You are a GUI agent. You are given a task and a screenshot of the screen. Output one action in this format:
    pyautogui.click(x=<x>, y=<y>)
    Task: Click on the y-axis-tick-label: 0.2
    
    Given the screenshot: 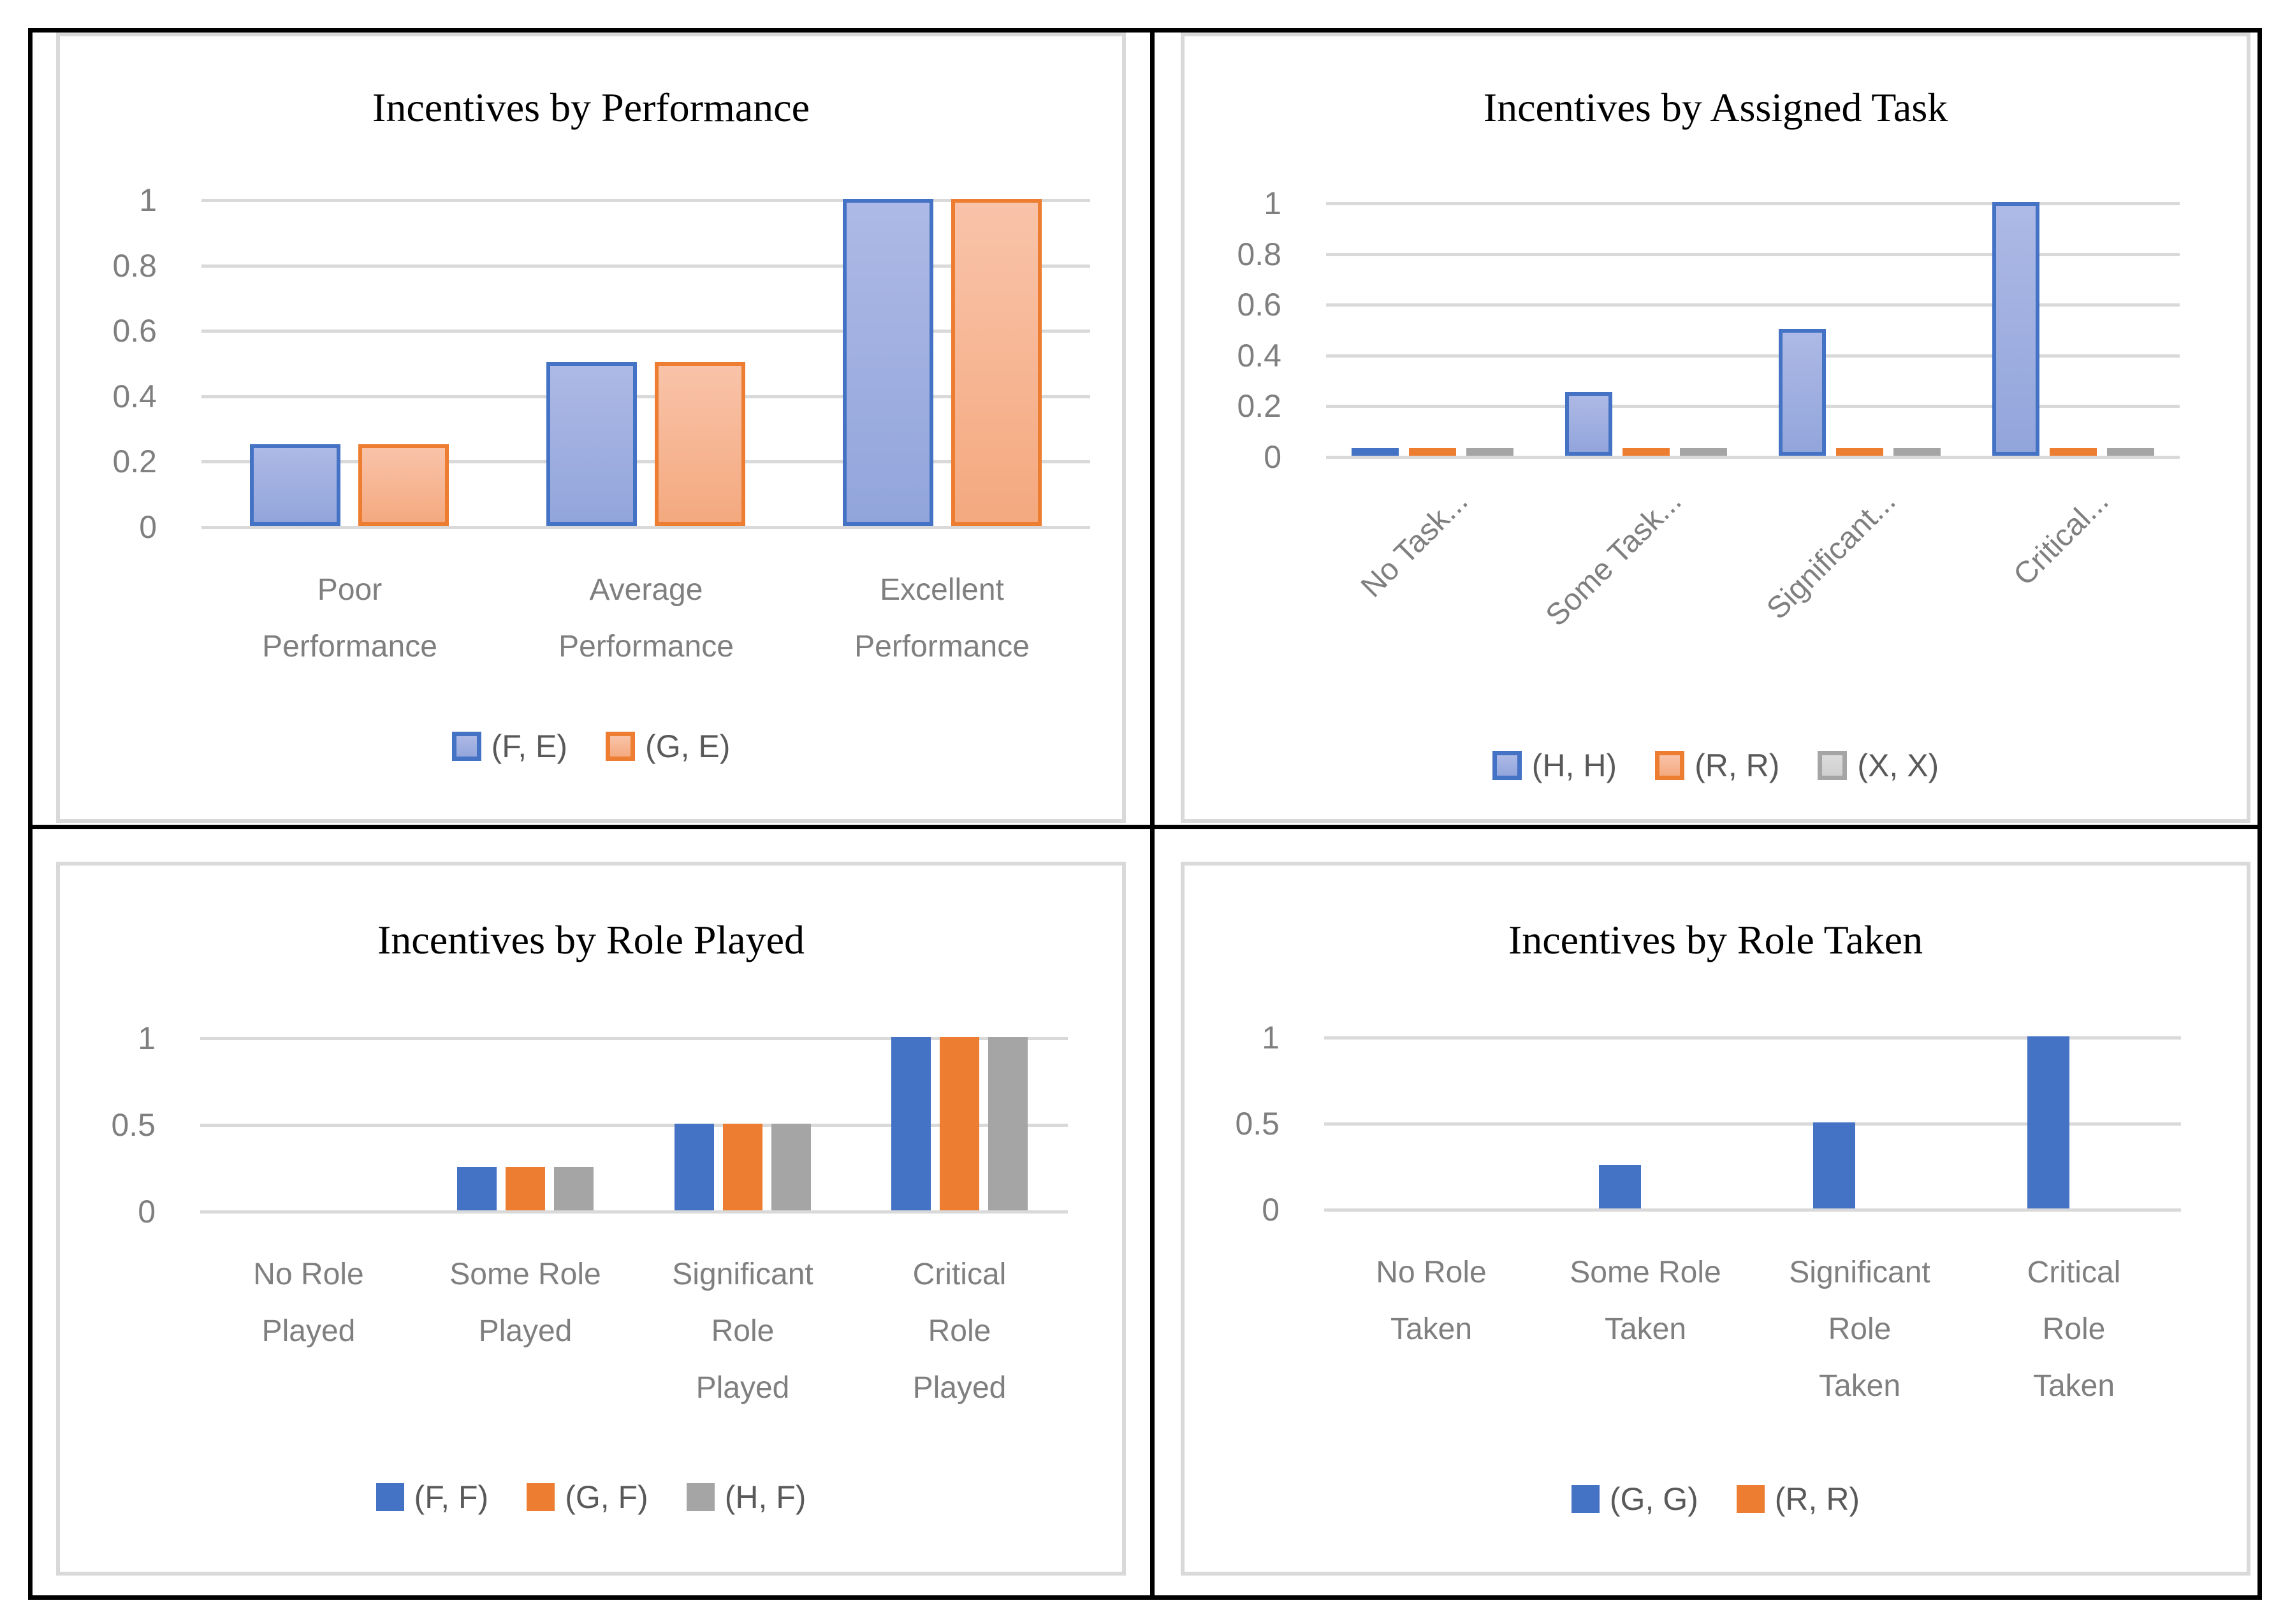 What is the action you would take?
    pyautogui.click(x=134, y=461)
    